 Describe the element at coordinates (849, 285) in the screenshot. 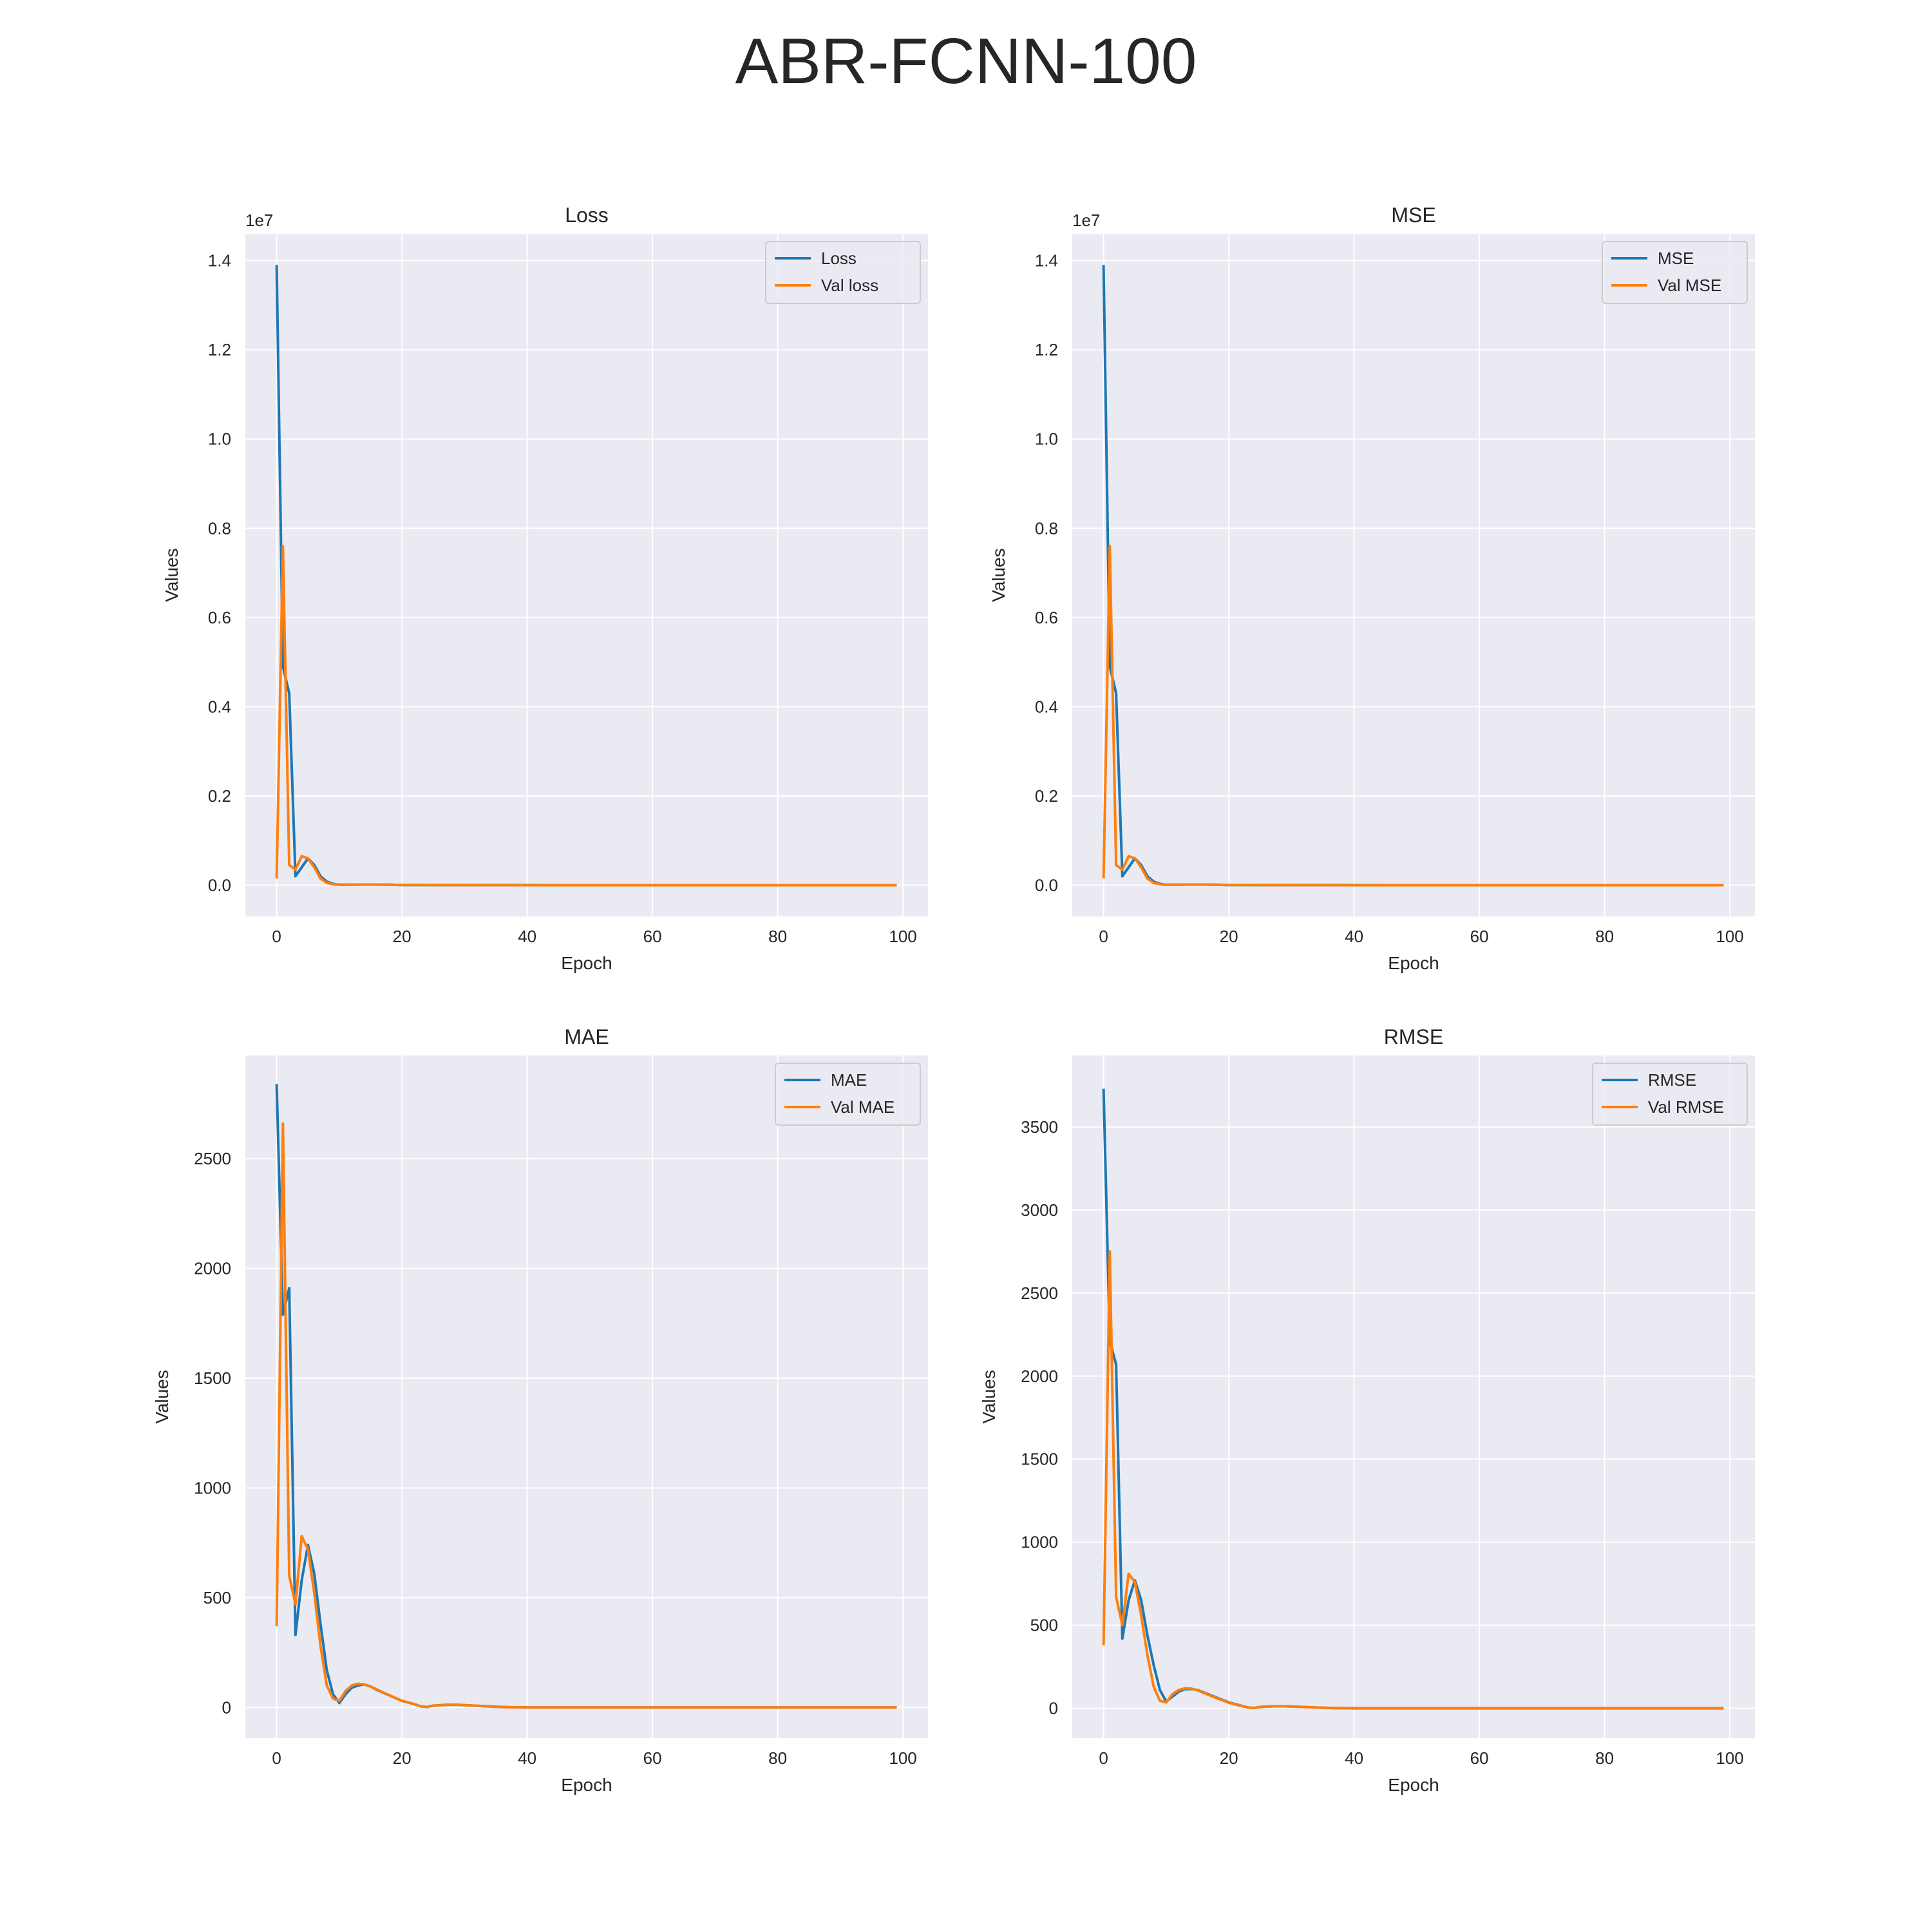

I see `legend-label: Val loss` at that location.